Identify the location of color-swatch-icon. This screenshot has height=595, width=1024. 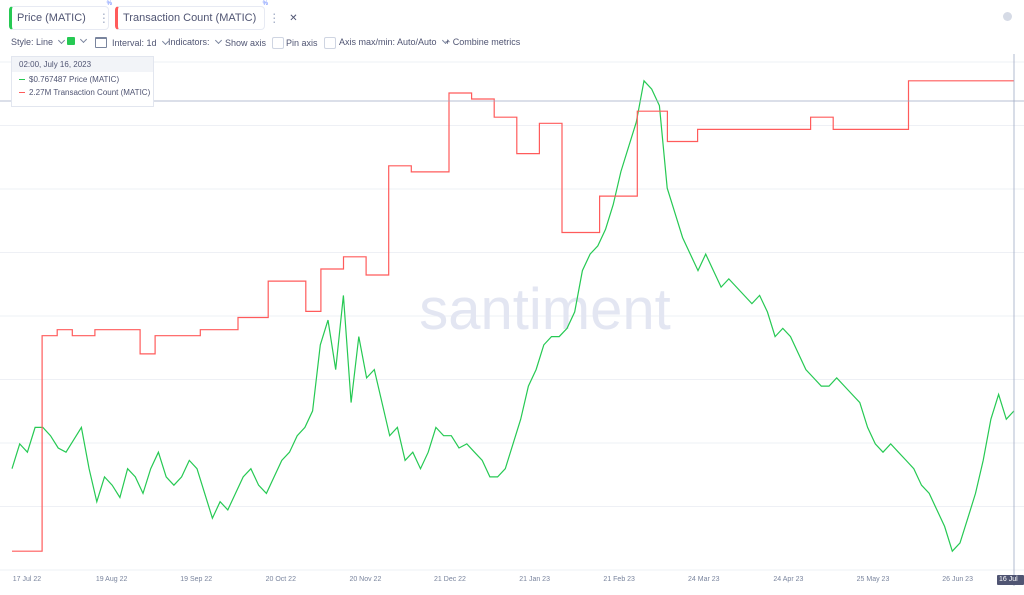
(71, 41).